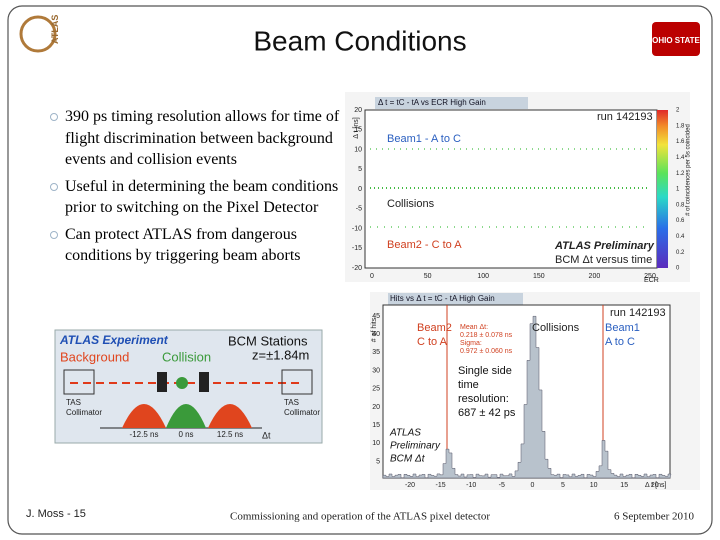  Describe the element at coordinates (424, 245) in the screenshot. I see `plot-label: Beam2 - C to A` at that location.